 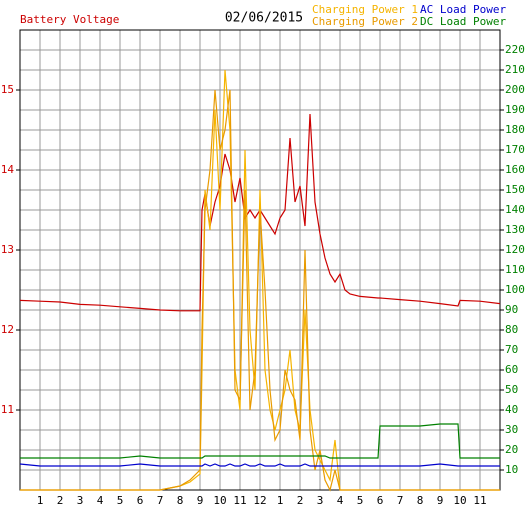 I want to click on y2-tick-label: 100, so click(x=515, y=289).